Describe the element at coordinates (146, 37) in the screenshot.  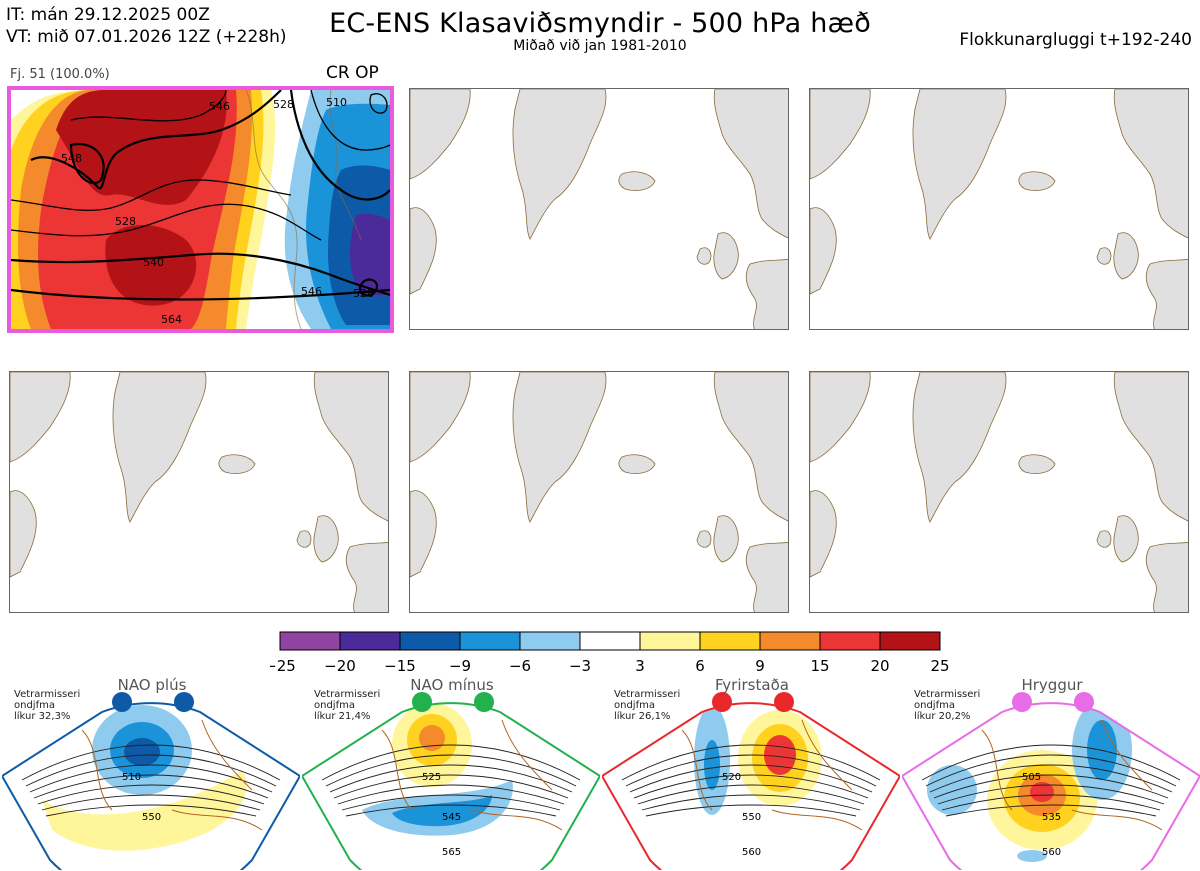
I see `valid-time: VT: mið 07.01.2026 12Z (+228h)` at that location.